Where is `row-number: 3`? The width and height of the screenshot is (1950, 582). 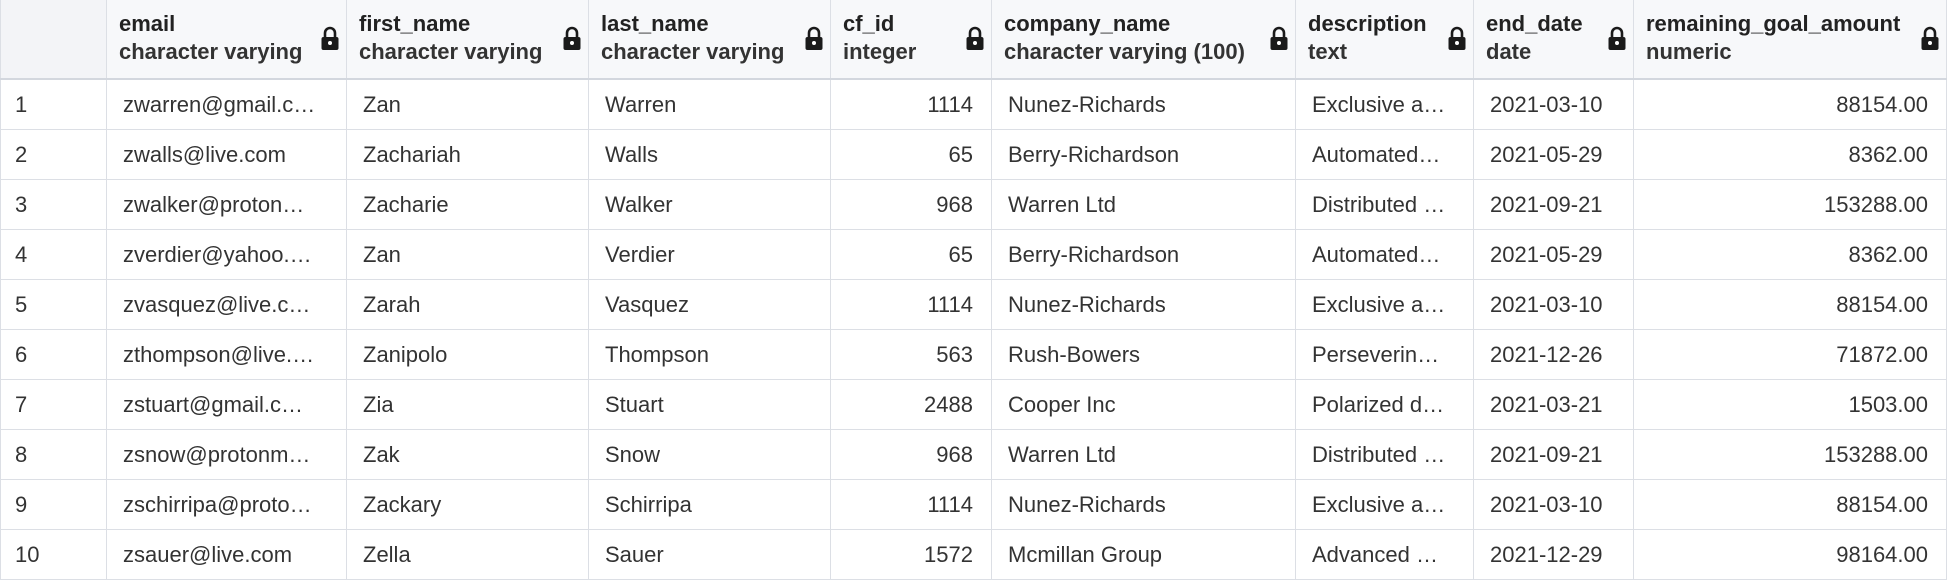 row-number: 3 is located at coordinates (53, 204).